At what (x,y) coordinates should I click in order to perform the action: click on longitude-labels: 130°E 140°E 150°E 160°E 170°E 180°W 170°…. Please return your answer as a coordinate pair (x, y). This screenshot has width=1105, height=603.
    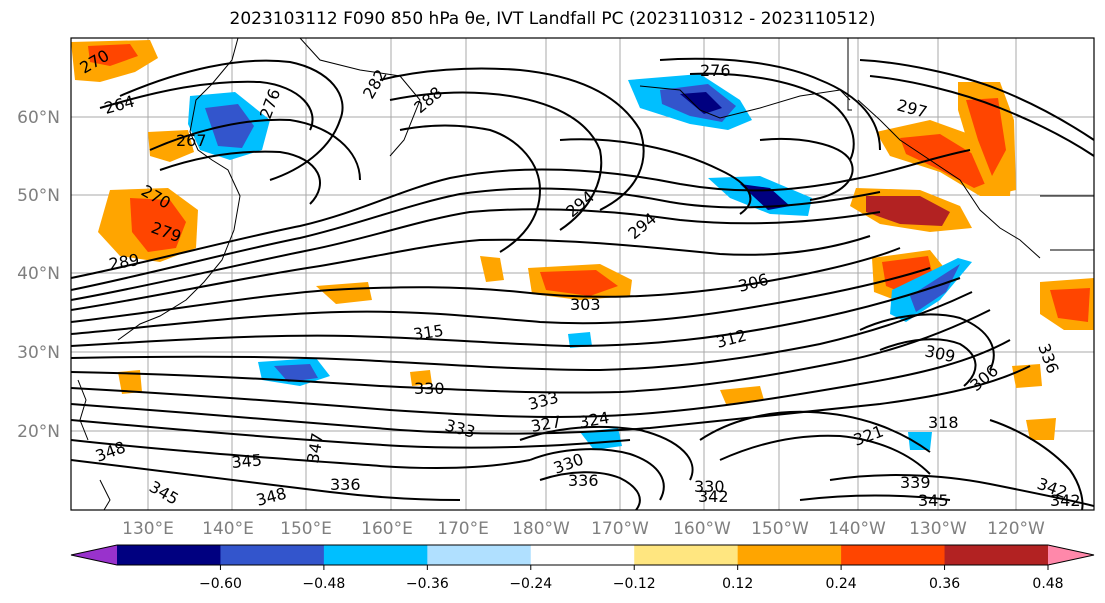
    Looking at the image, I should click on (583, 529).